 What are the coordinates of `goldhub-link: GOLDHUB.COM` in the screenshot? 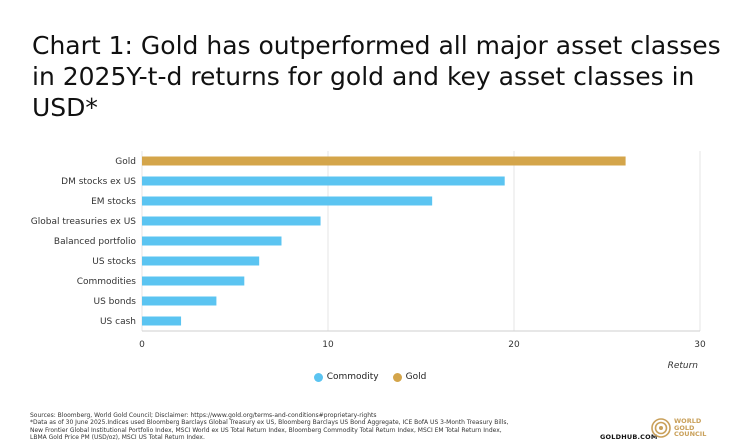 It's located at (629, 437).